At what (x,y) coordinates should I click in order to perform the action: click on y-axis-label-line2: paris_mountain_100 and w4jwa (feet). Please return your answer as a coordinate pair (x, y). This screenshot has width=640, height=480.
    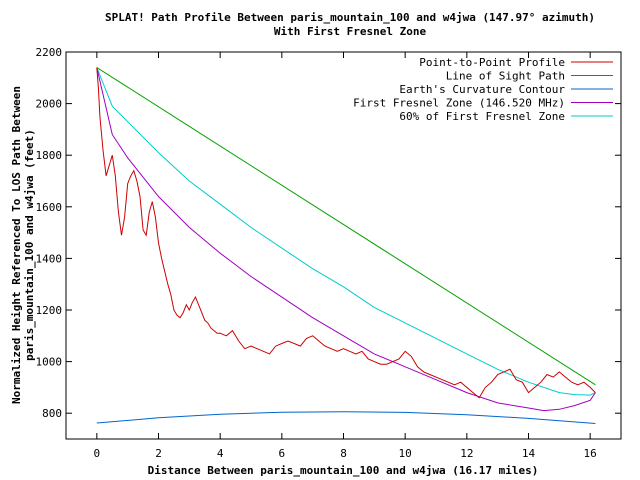
    Looking at the image, I should click on (29, 245).